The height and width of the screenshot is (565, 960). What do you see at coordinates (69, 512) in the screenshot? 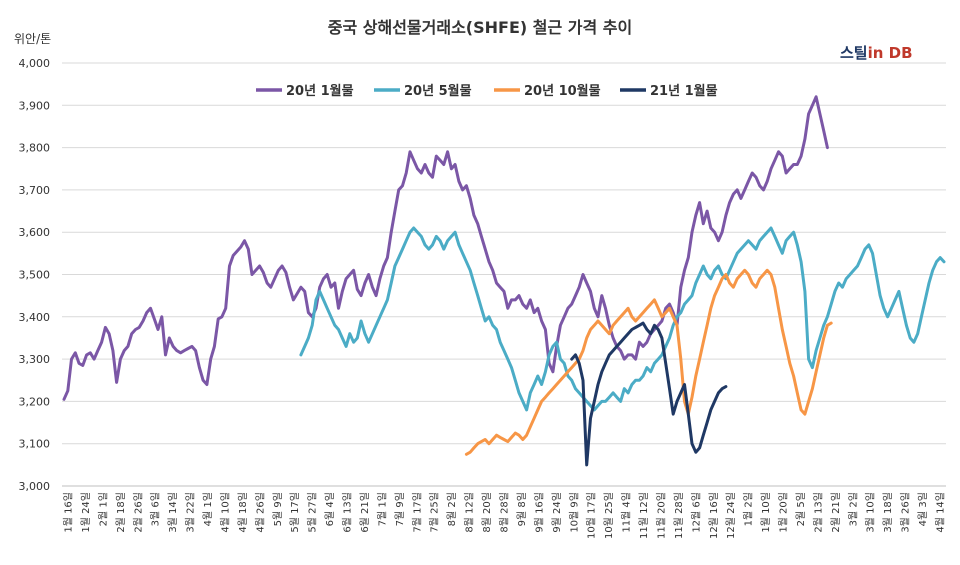
I see `x-tick-label: 1월 16일` at bounding box center [69, 512].